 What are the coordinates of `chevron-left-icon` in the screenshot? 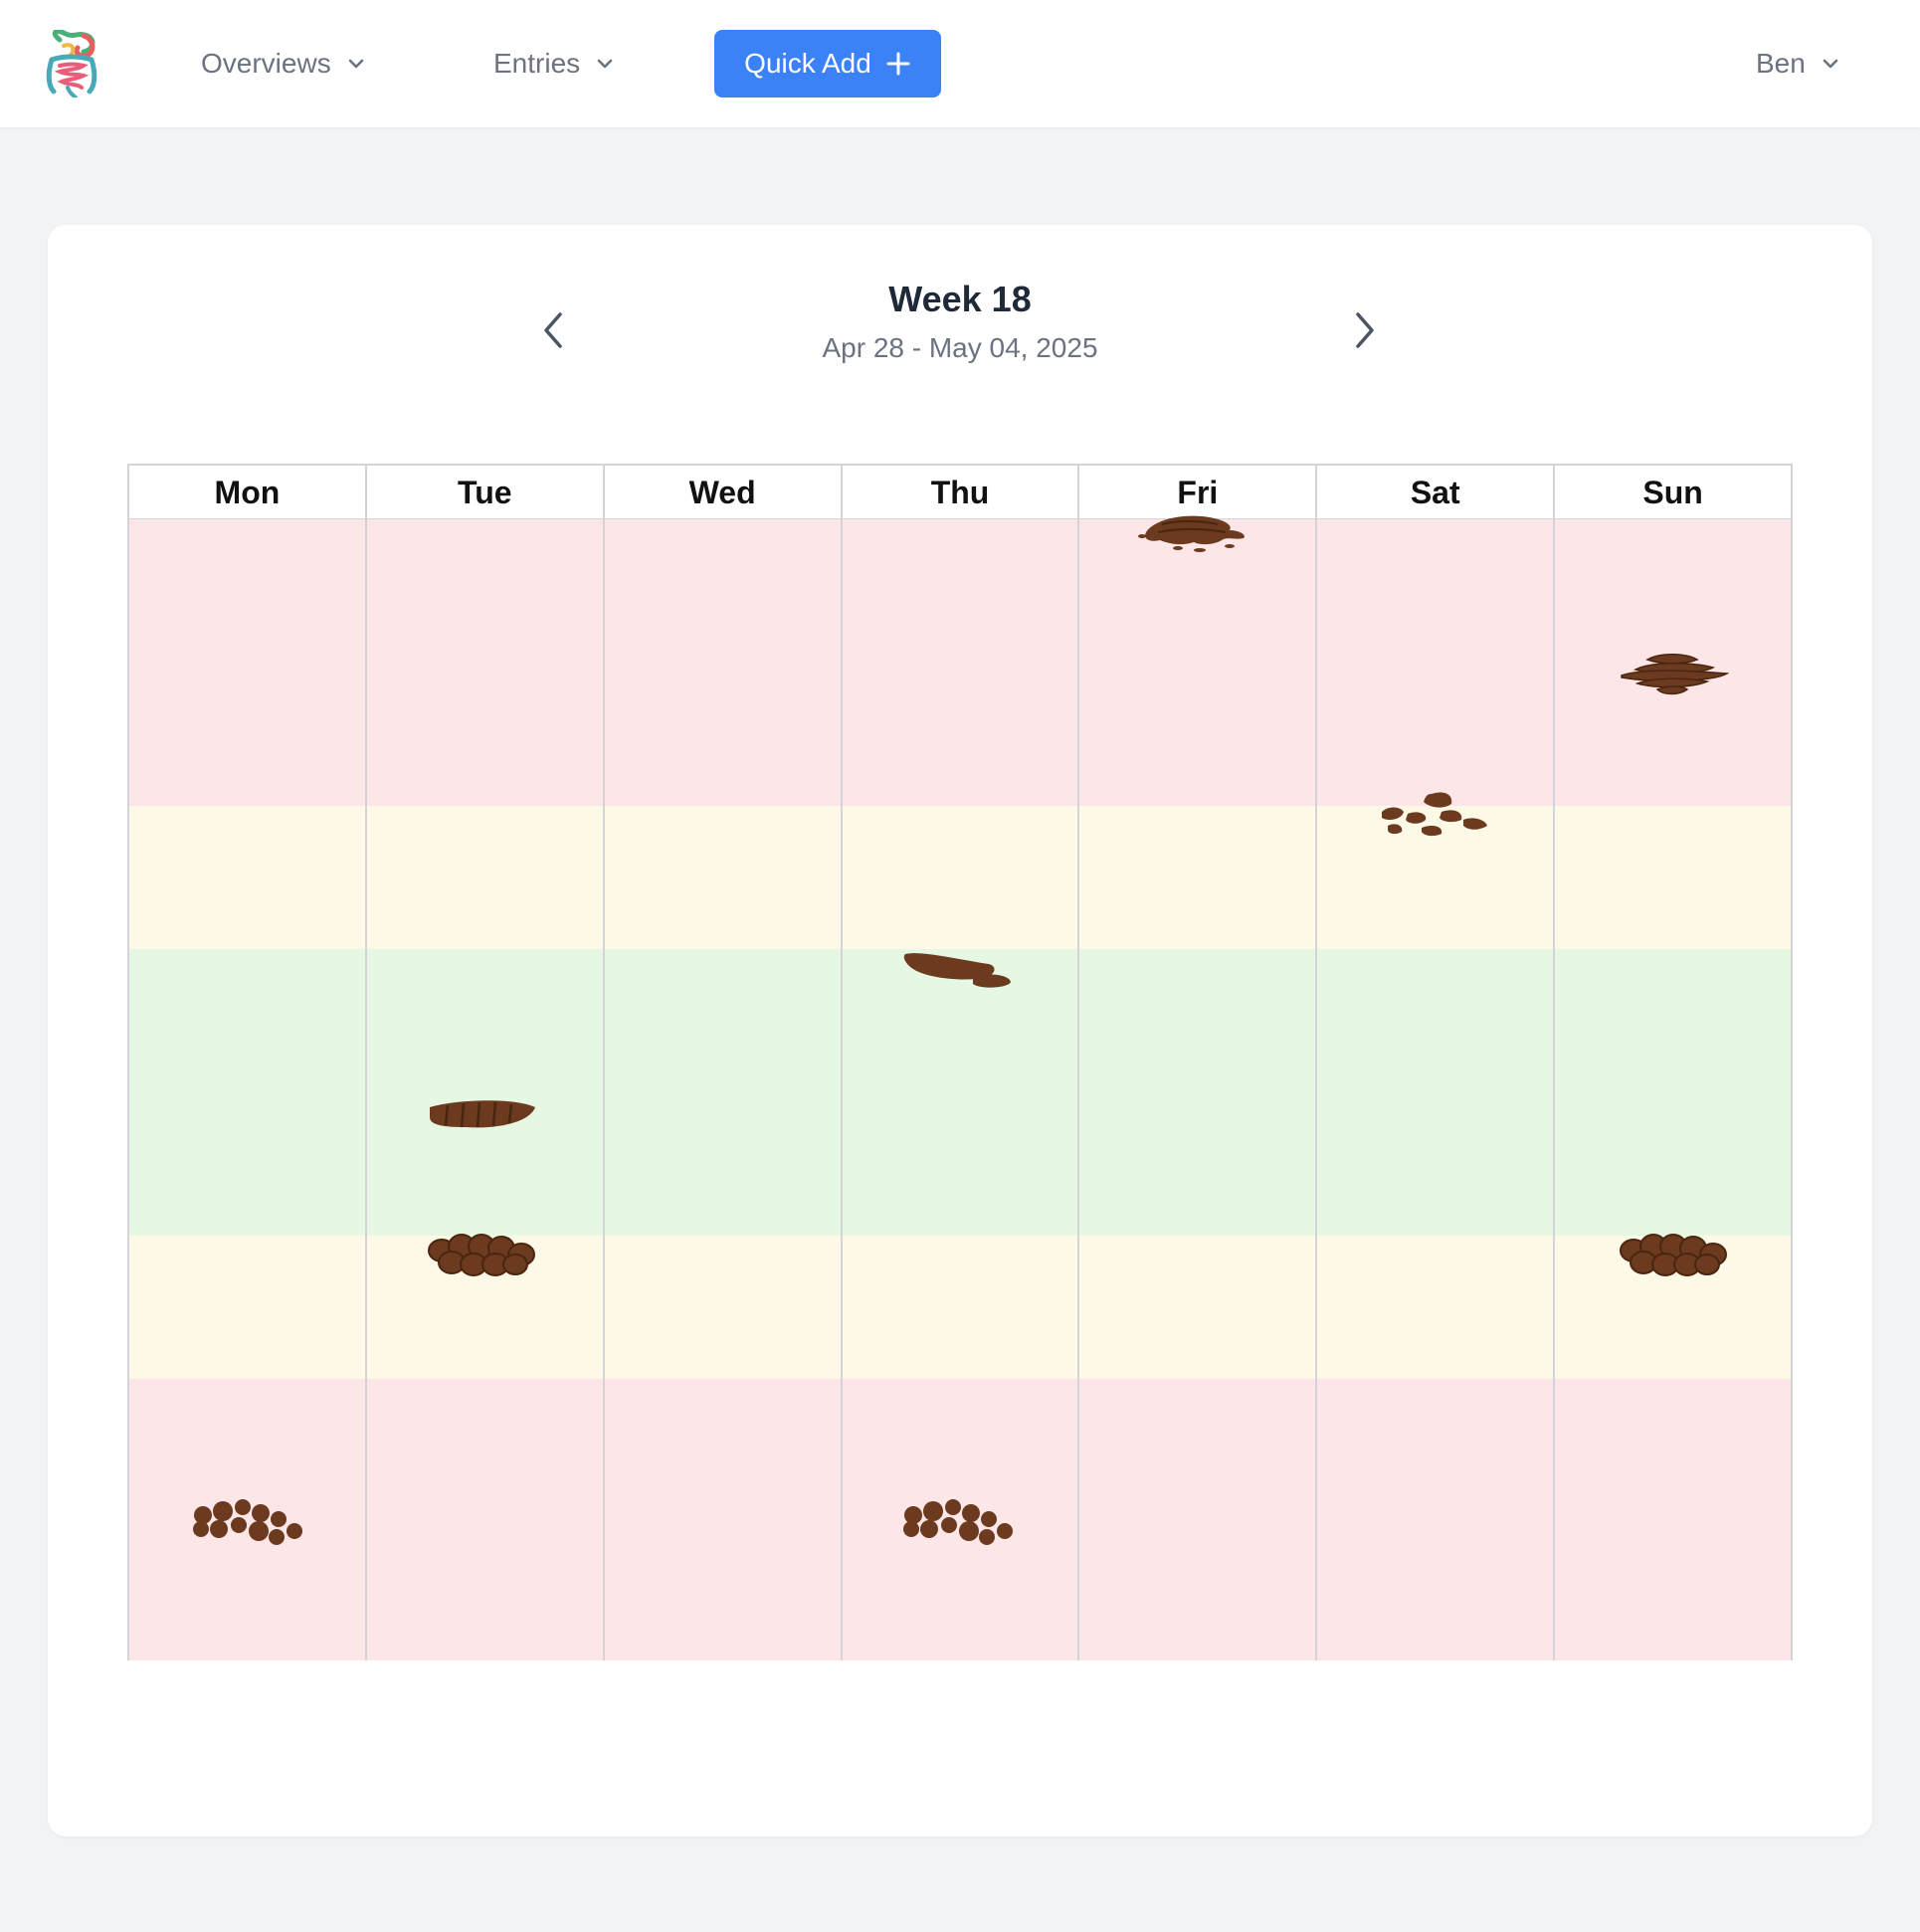 It's located at (553, 330).